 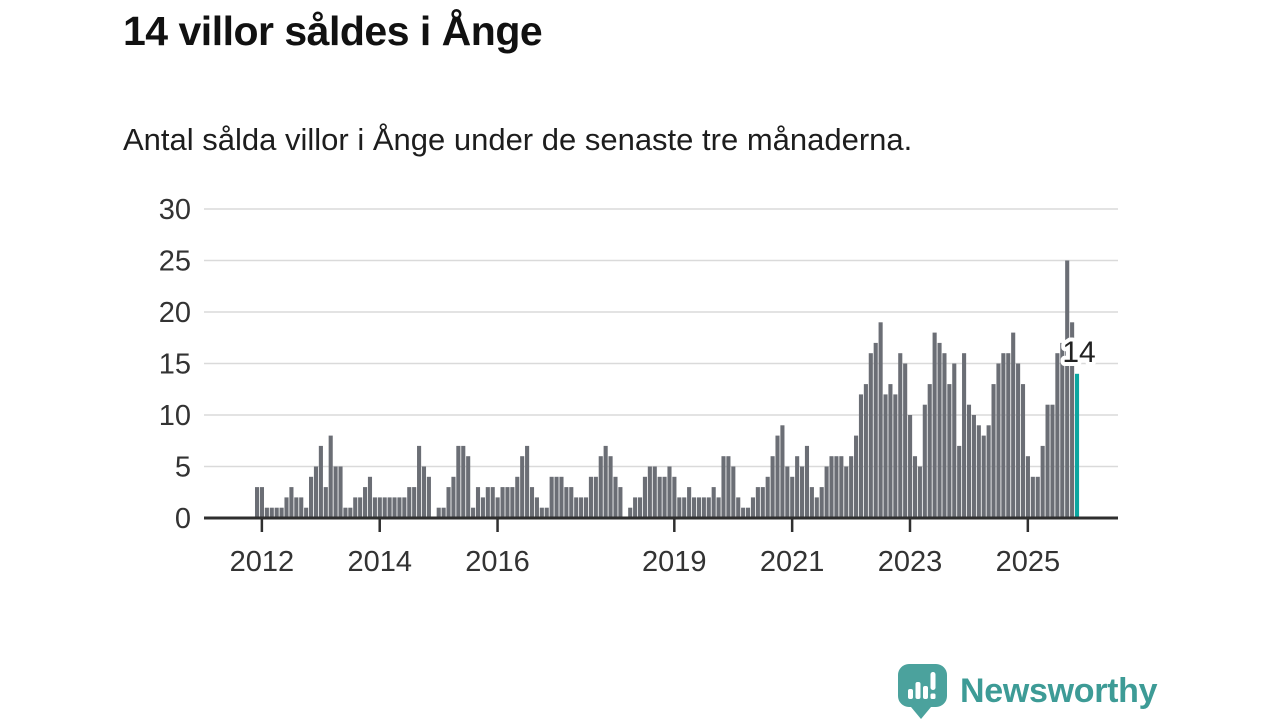 I want to click on highlight-bar, so click(x=1077, y=445).